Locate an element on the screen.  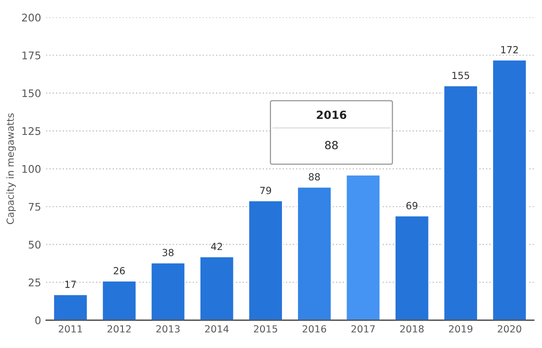
x-tick-label: 2011 is located at coordinates (70, 329).